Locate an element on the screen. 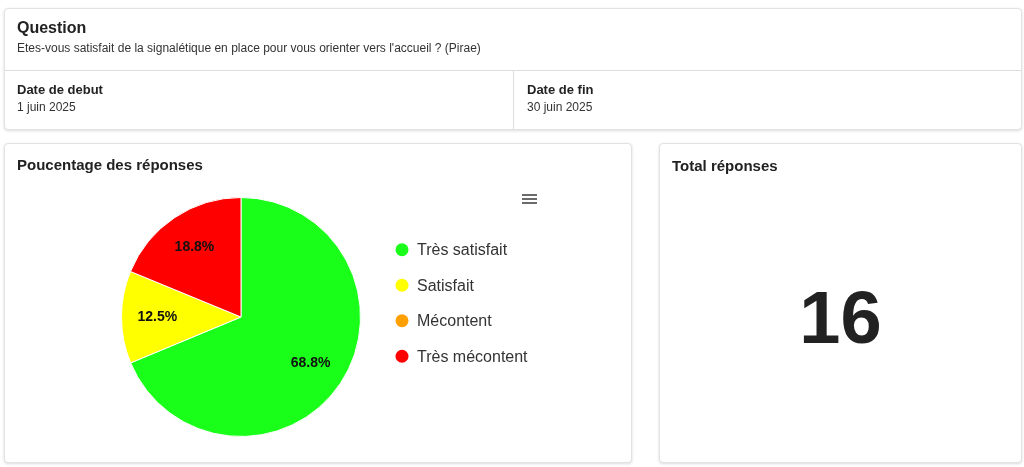 The height and width of the screenshot is (467, 1024). text: Question is located at coordinates (52, 28).